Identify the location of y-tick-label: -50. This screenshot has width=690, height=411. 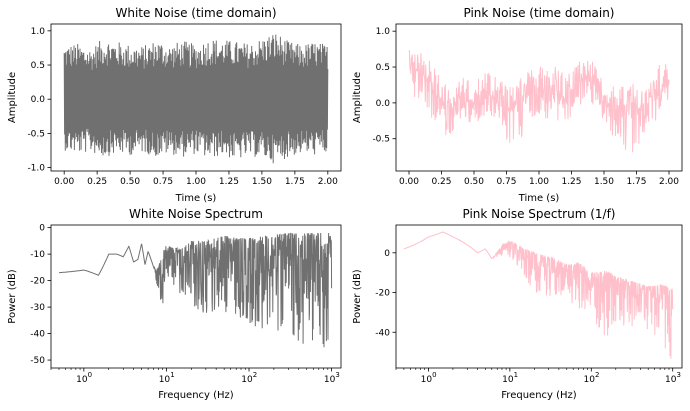
(37, 361).